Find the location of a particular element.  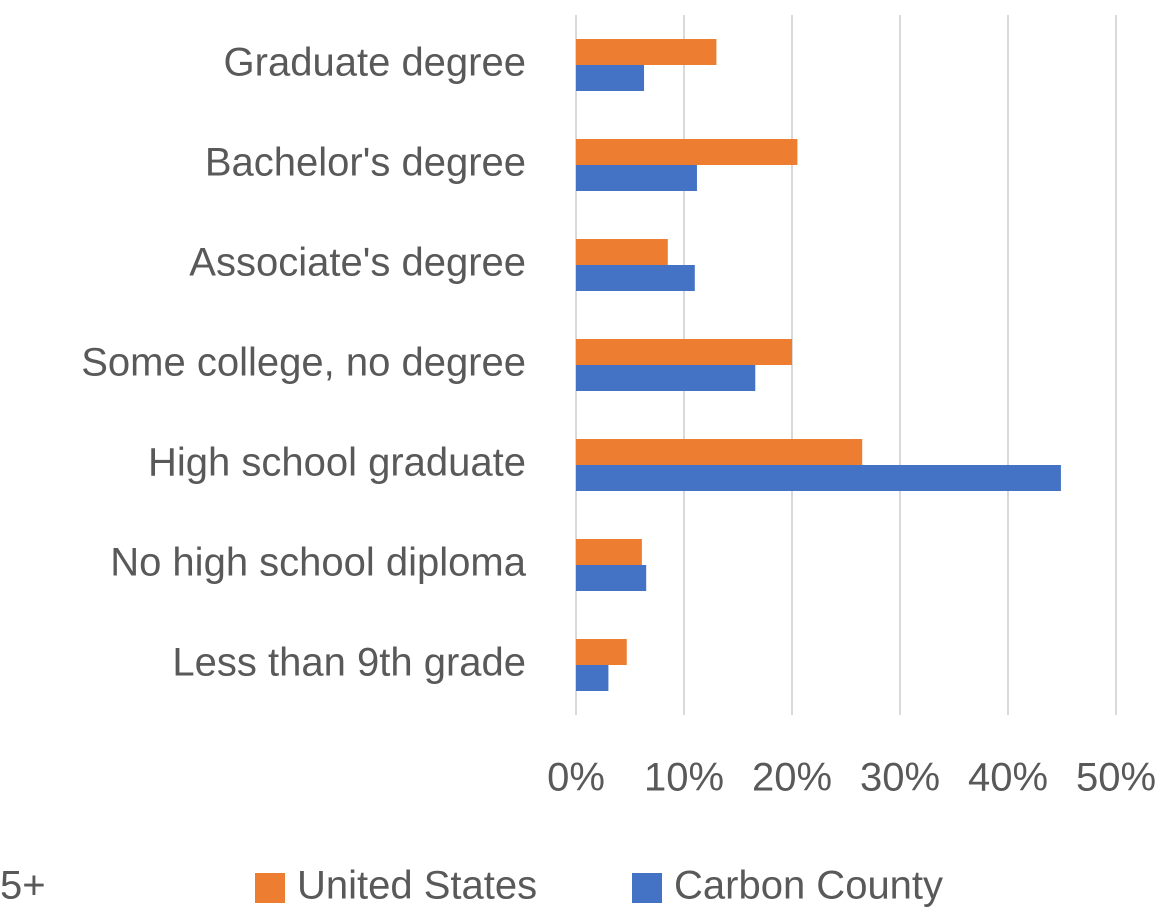

y-tick-label: Some college, no degree is located at coordinates (303, 363).